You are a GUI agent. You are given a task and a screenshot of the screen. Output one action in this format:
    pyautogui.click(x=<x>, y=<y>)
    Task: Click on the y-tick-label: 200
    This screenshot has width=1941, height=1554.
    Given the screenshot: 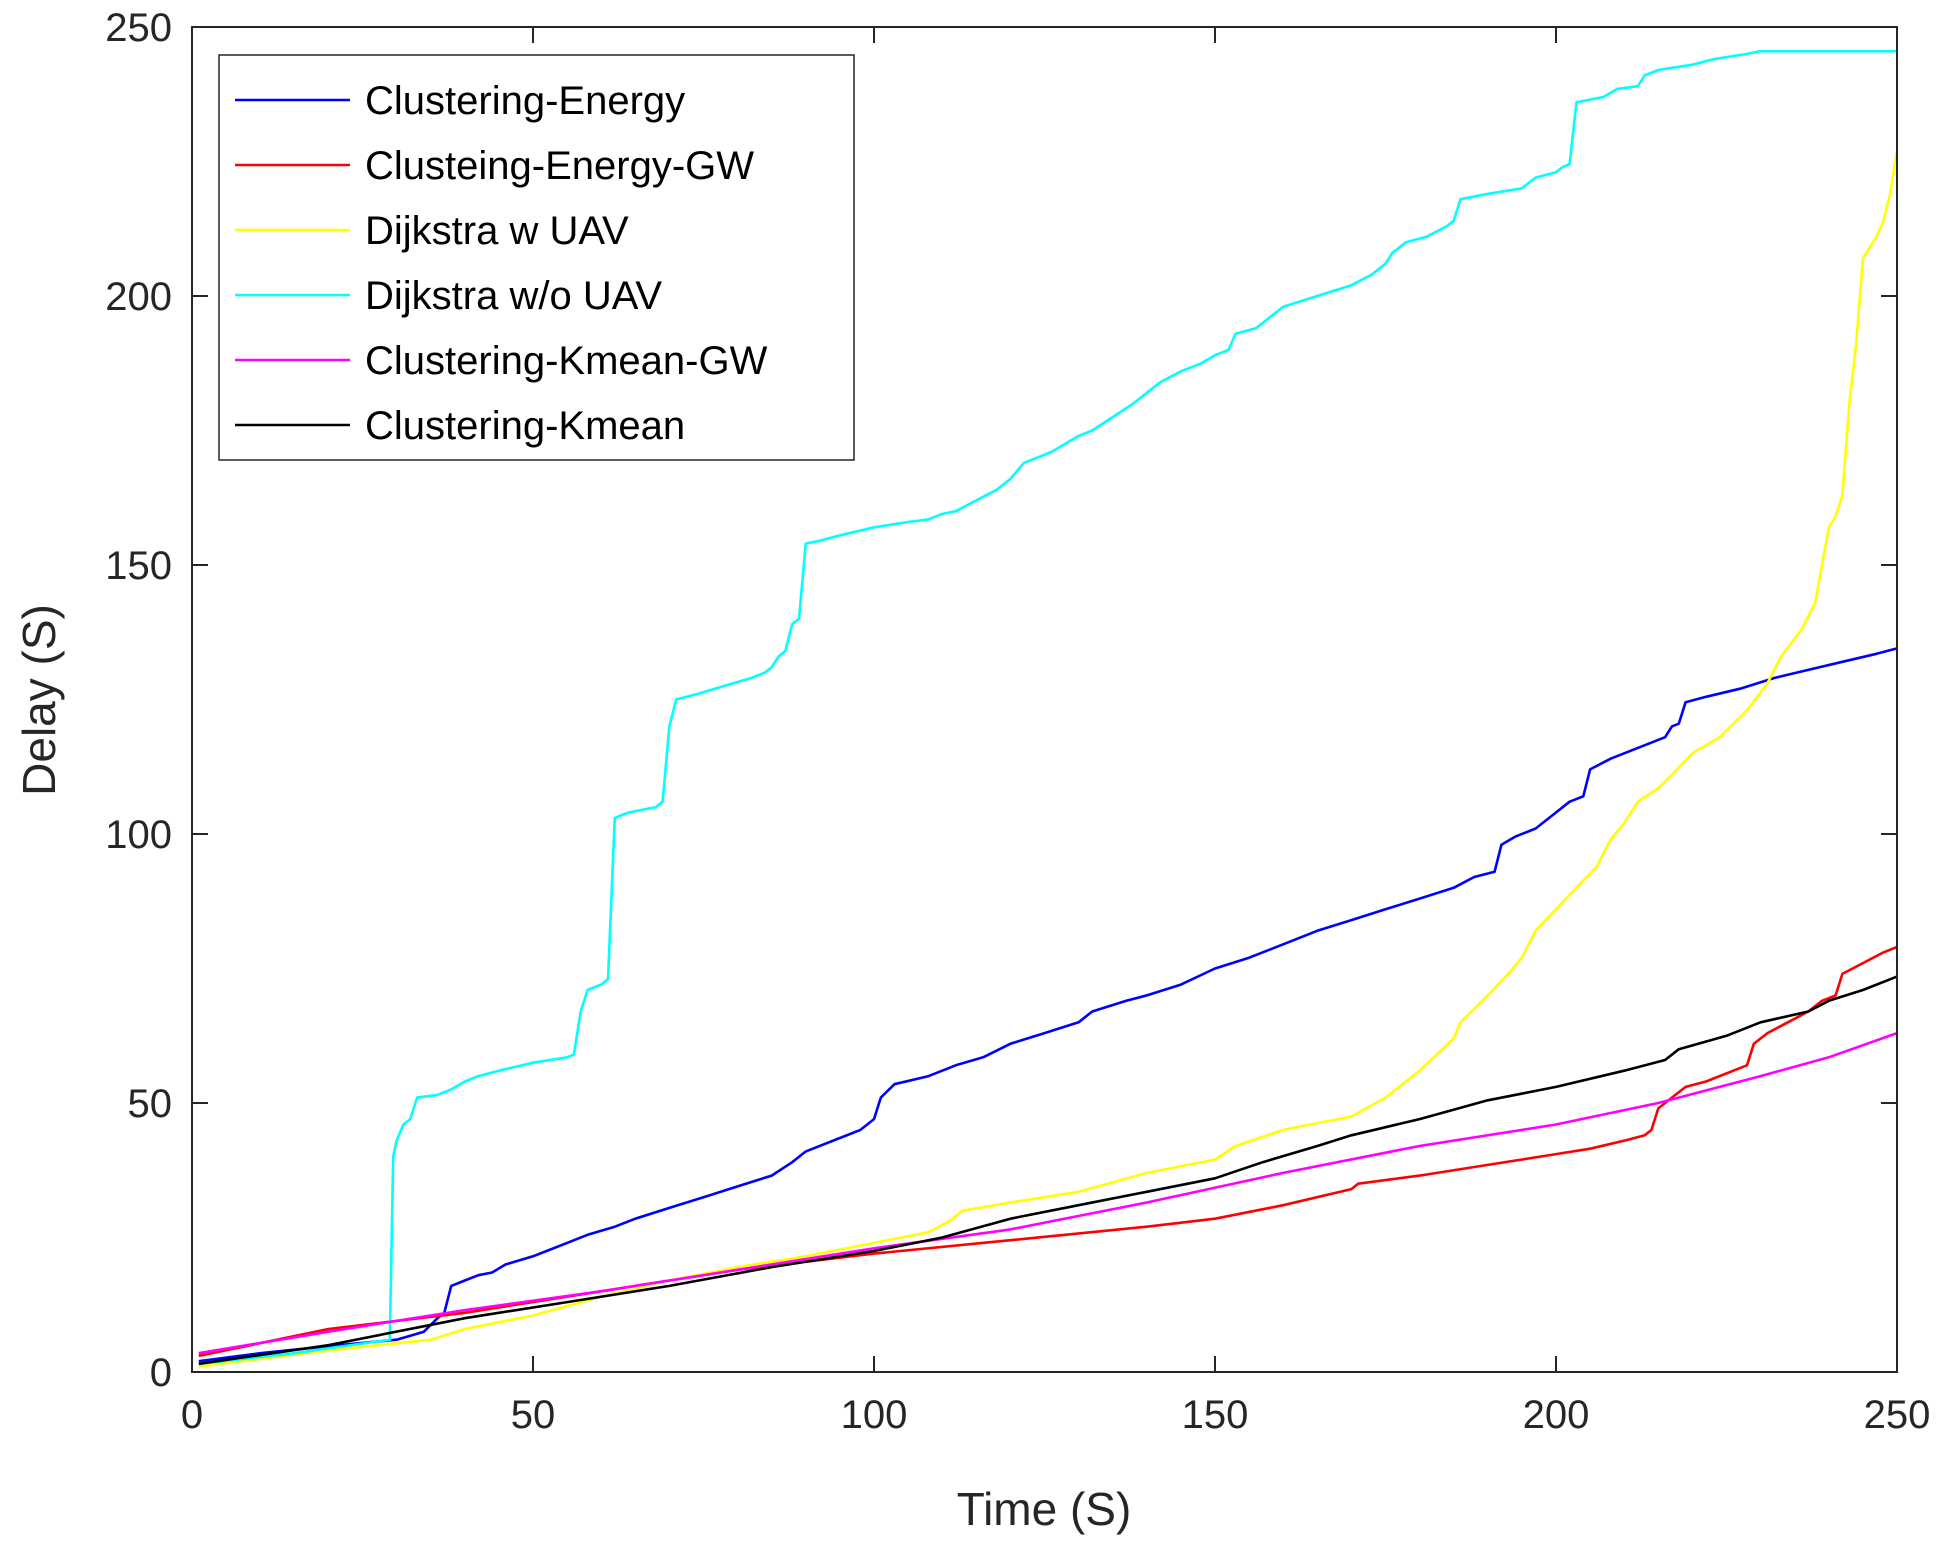 What is the action you would take?
    pyautogui.click(x=138, y=297)
    